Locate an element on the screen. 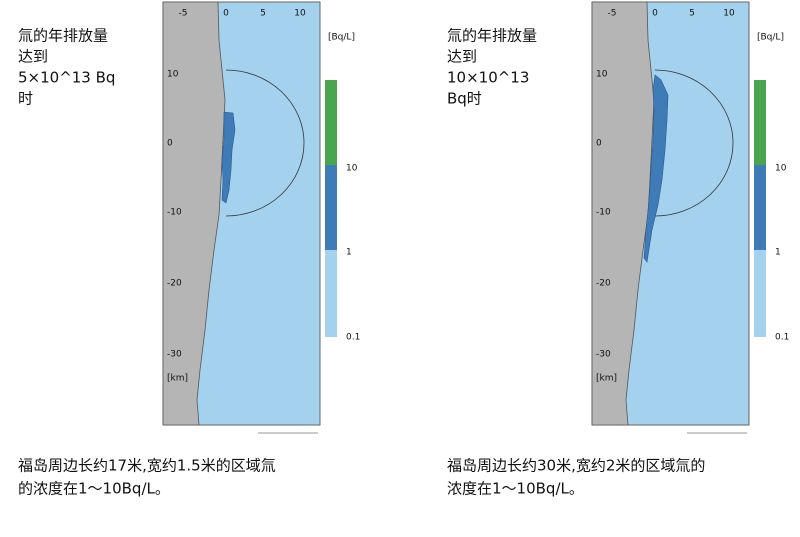 The image size is (800, 537). caption-line: 福岛周边长约30米,宽约2米的区域氚的 is located at coordinates (576, 466).